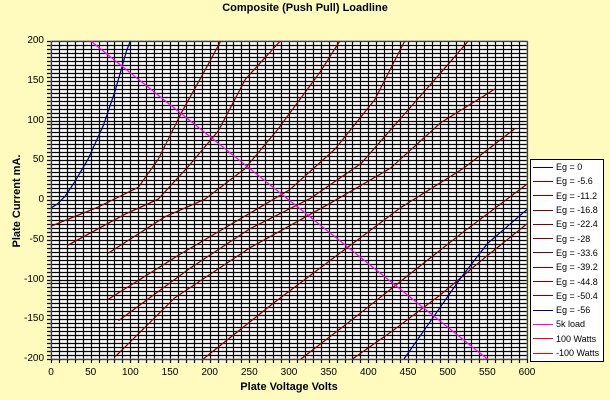 The height and width of the screenshot is (400, 610). Describe the element at coordinates (170, 372) in the screenshot. I see `x-tick-label: 150` at that location.